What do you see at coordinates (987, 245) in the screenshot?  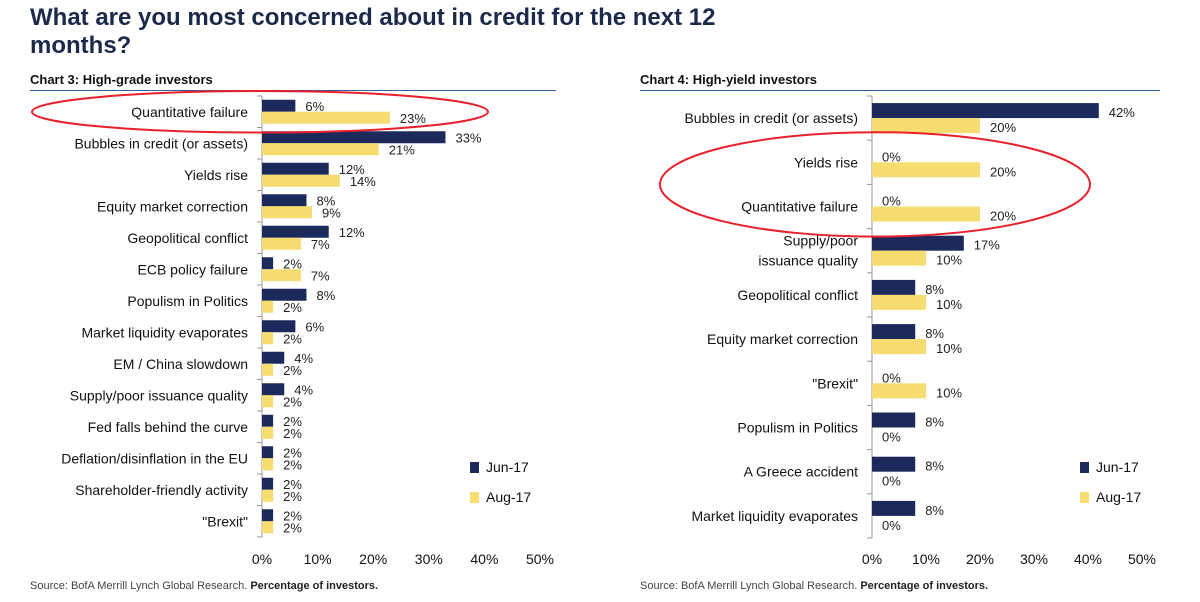 I see `data-label: 17%` at bounding box center [987, 245].